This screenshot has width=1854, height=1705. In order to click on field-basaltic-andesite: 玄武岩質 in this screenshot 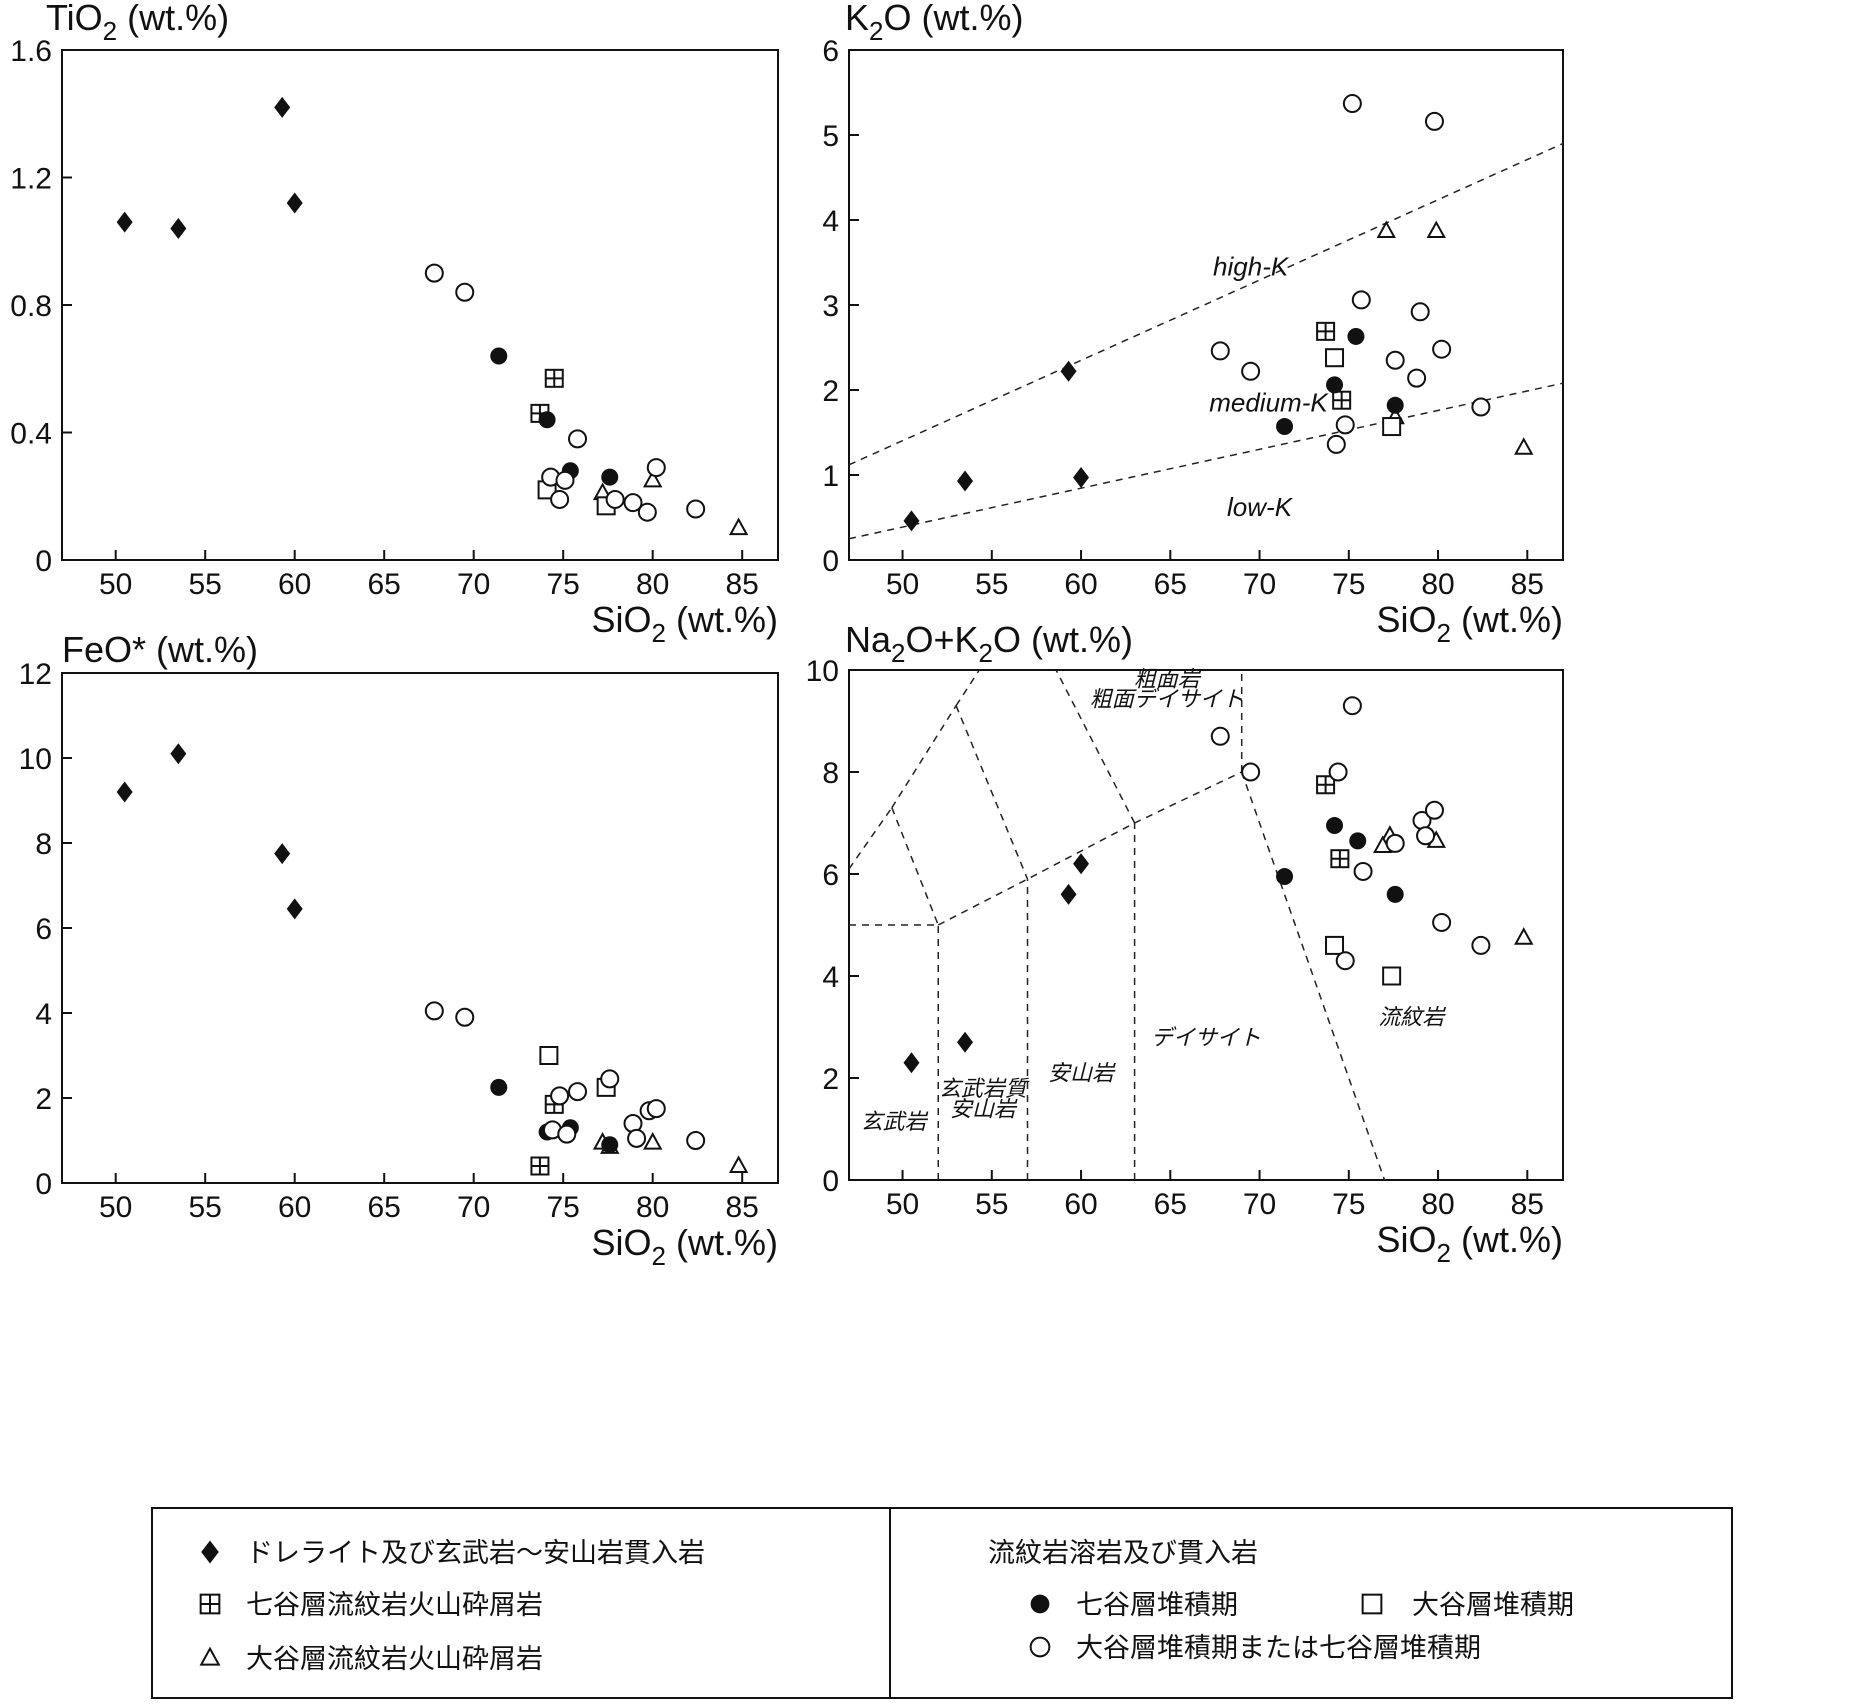, I will do `click(984, 1088)`.